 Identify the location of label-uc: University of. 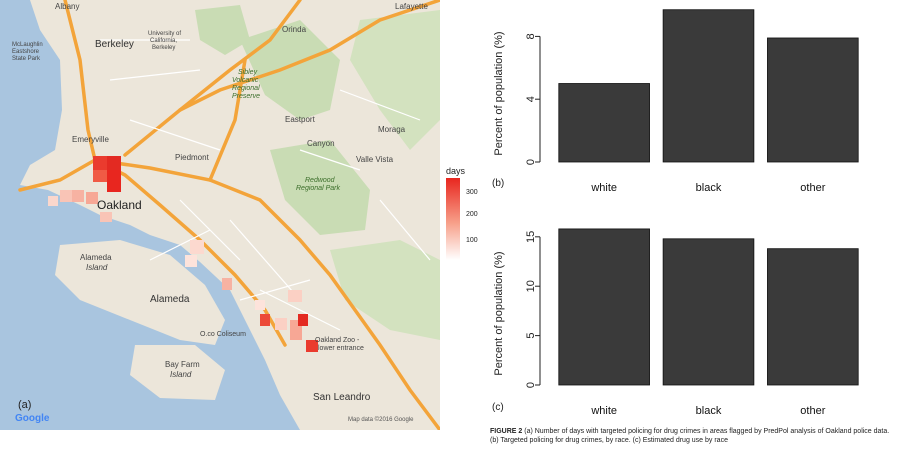
(164, 34).